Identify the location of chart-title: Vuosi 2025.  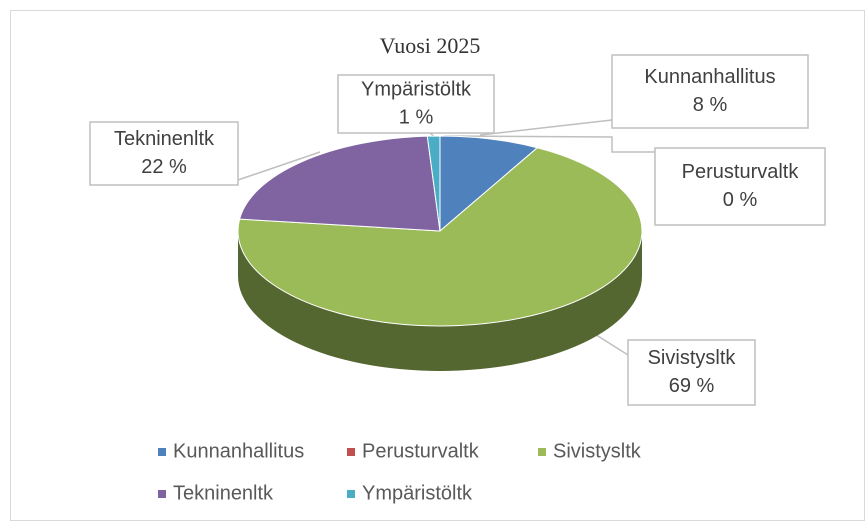
(430, 45).